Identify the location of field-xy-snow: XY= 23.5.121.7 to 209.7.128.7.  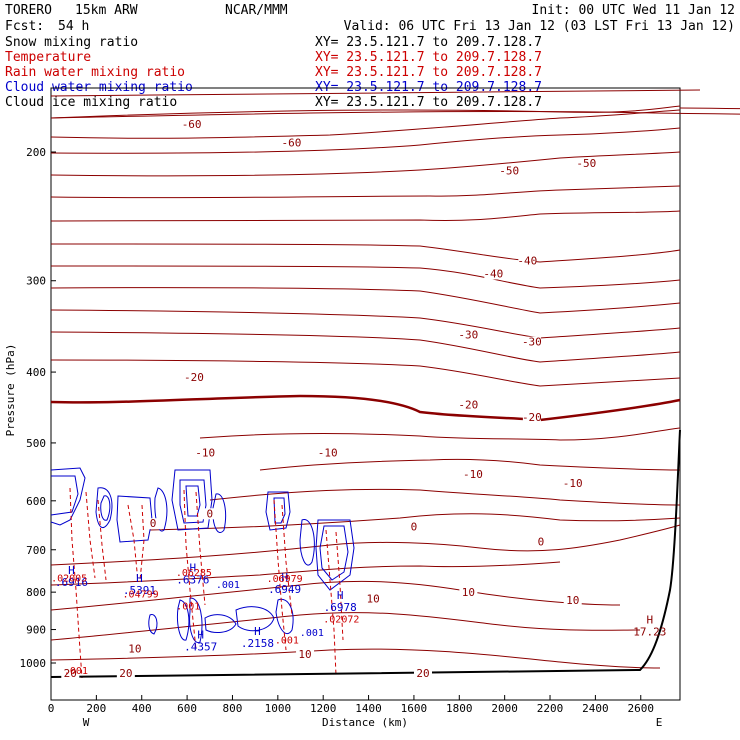
(428, 42).